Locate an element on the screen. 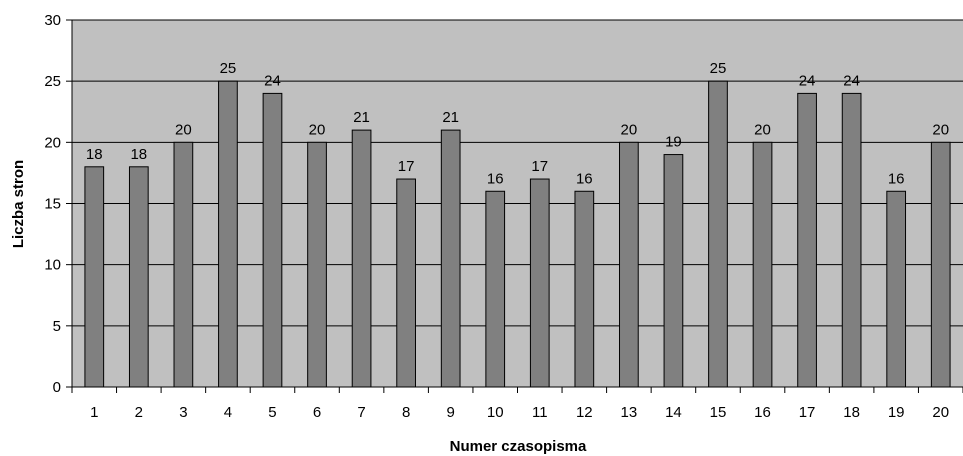 This screenshot has width=963, height=456. x-tick-label: 4 is located at coordinates (228, 412).